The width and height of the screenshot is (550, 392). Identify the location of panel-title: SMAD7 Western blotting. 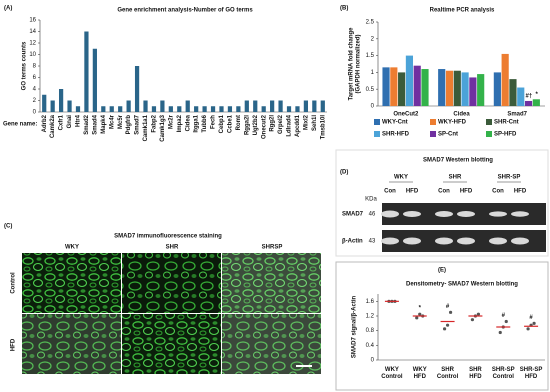
(458, 161).